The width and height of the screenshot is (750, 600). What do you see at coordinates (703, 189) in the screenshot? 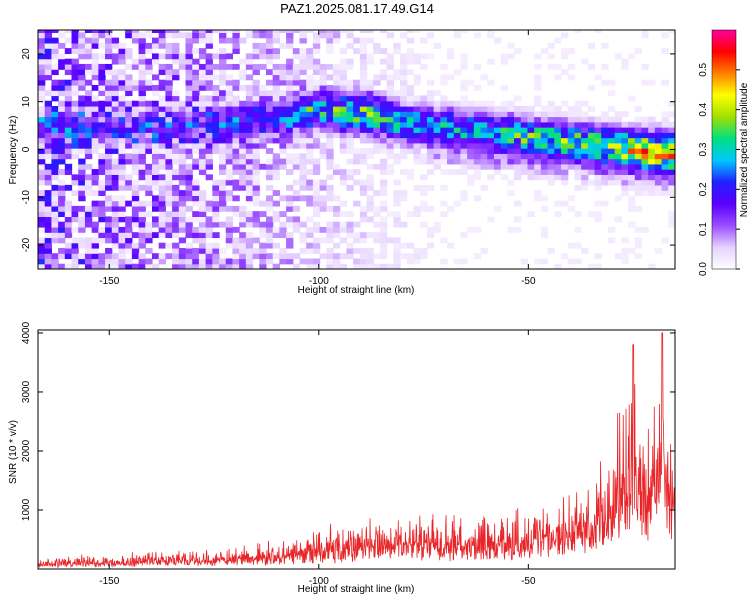
I see `colorbar-tick-label: 0.2` at bounding box center [703, 189].